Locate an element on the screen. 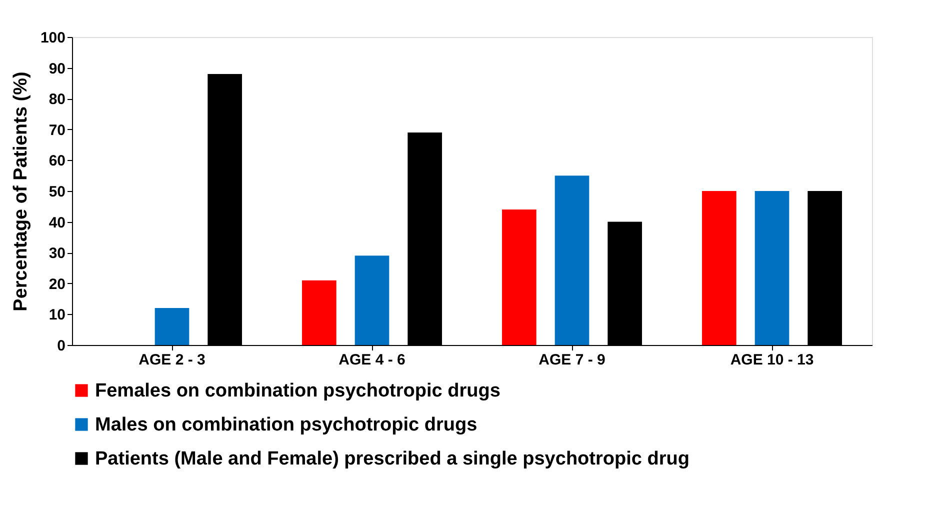 Image resolution: width=952 pixels, height=506 pixels. y-axis-title: Percentage of Patients (%) is located at coordinates (21, 192).